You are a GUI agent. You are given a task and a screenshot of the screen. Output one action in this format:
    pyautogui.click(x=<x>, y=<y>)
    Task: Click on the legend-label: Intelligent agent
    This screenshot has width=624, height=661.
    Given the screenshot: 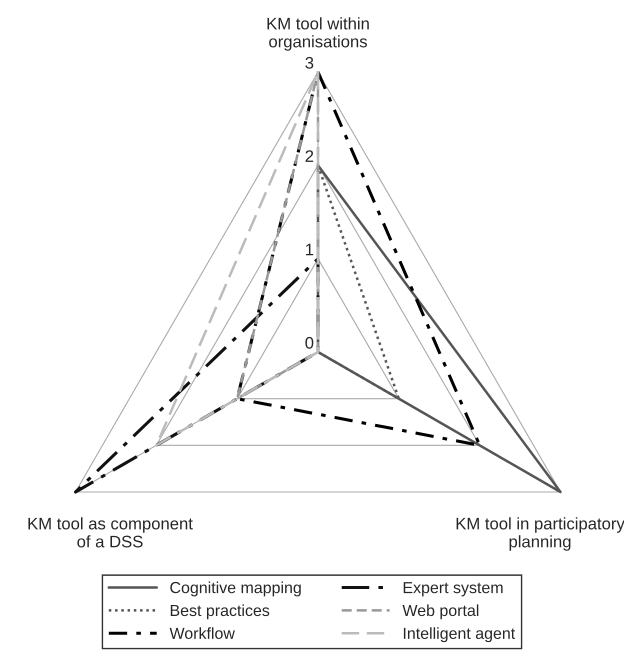 What is the action you would take?
    pyautogui.click(x=460, y=634)
    